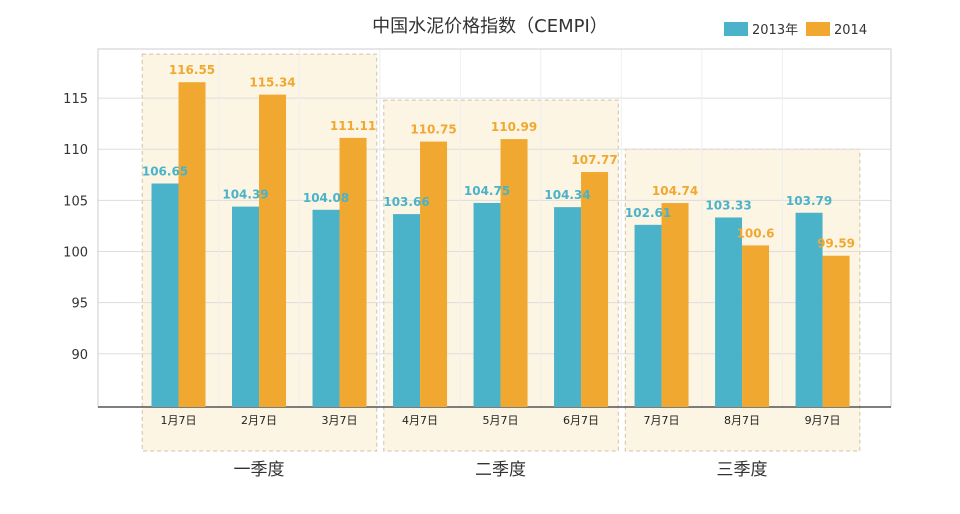 The image size is (960, 514). I want to click on category-label: 4月7日, so click(420, 420).